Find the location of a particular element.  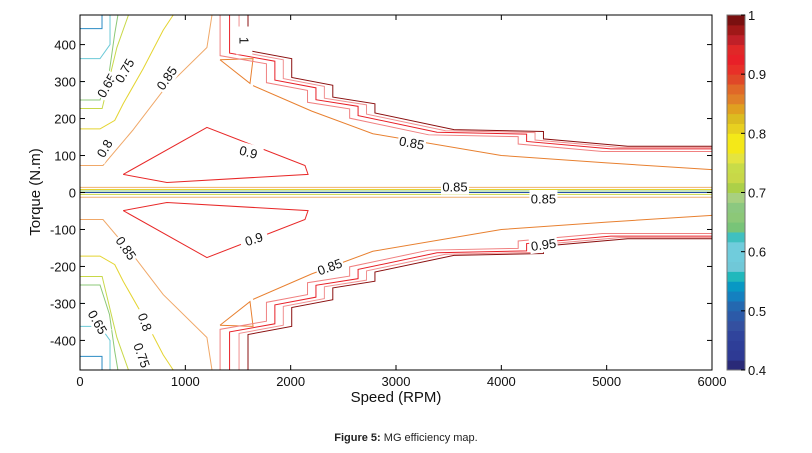

caption-text: MG efficiency map. is located at coordinates (429, 438).